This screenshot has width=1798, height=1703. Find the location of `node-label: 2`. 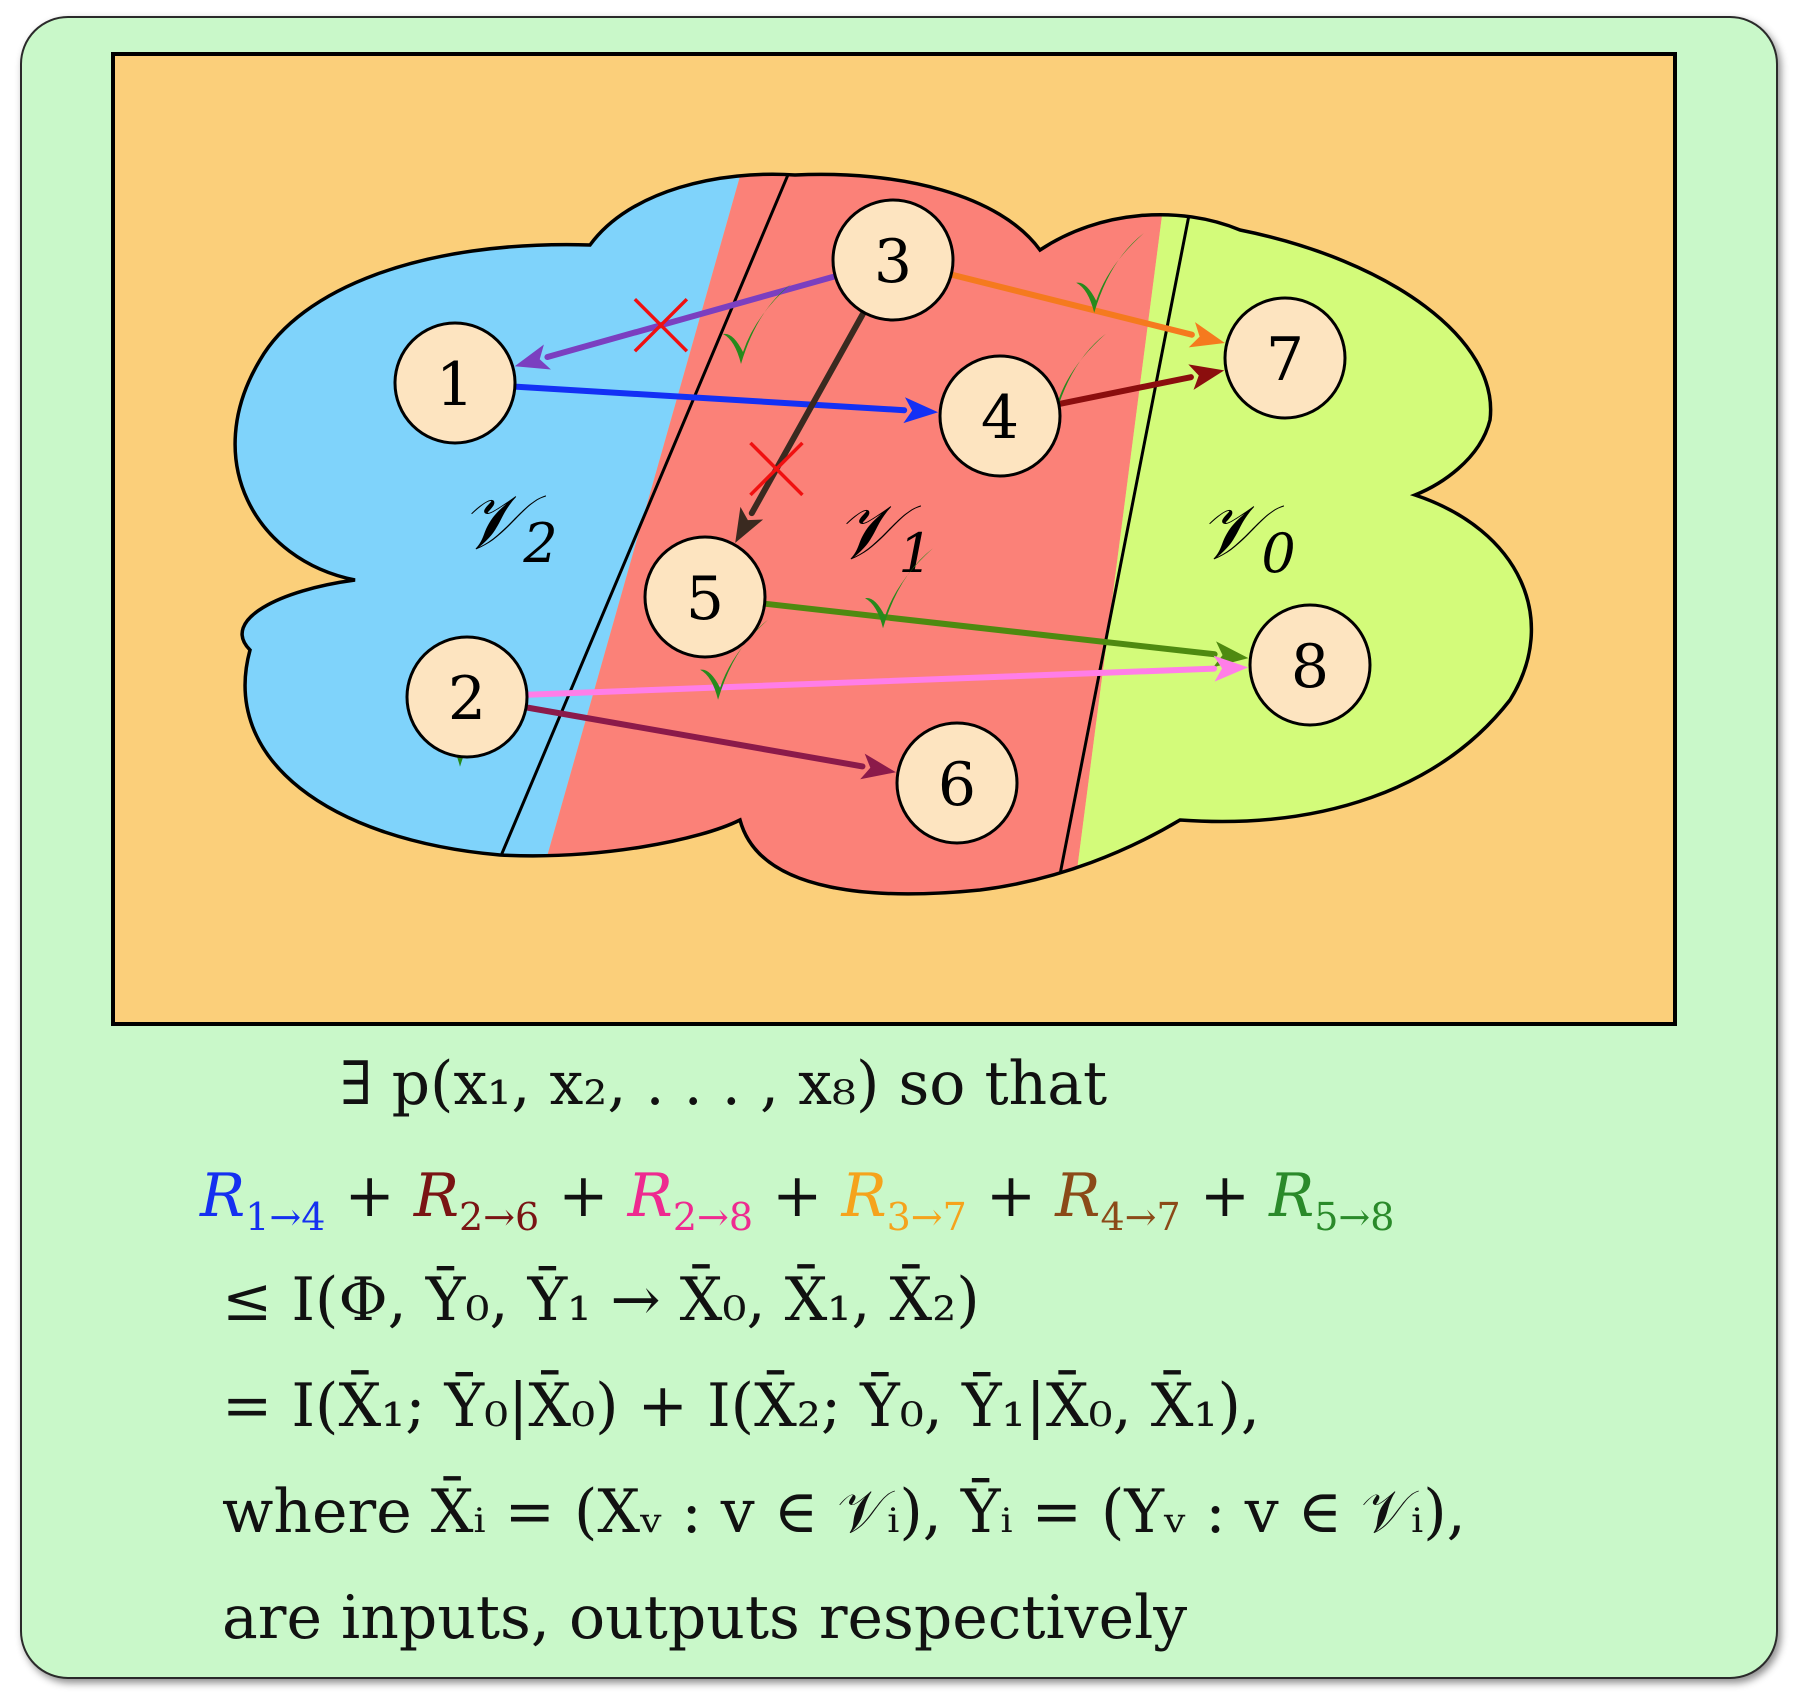

node-label: 2 is located at coordinates (467, 699).